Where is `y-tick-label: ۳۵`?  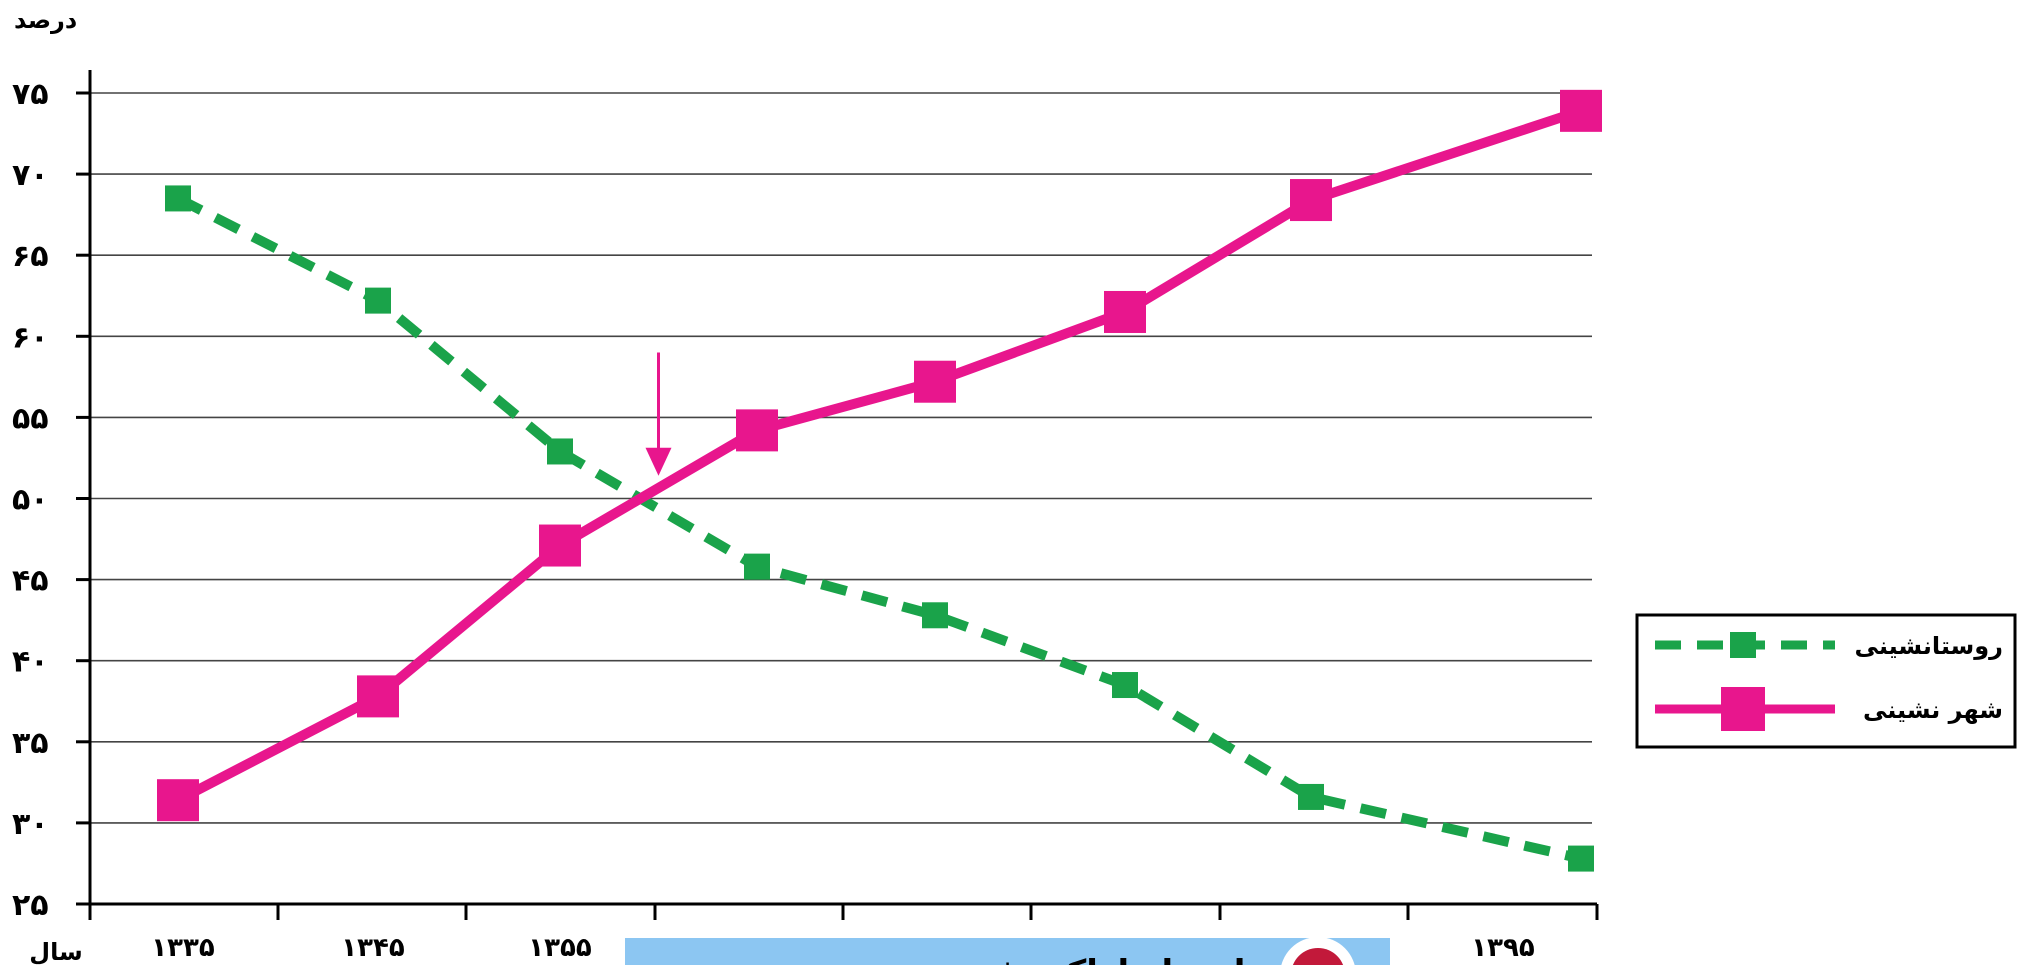 y-tick-label: ۳۵ is located at coordinates (30, 743).